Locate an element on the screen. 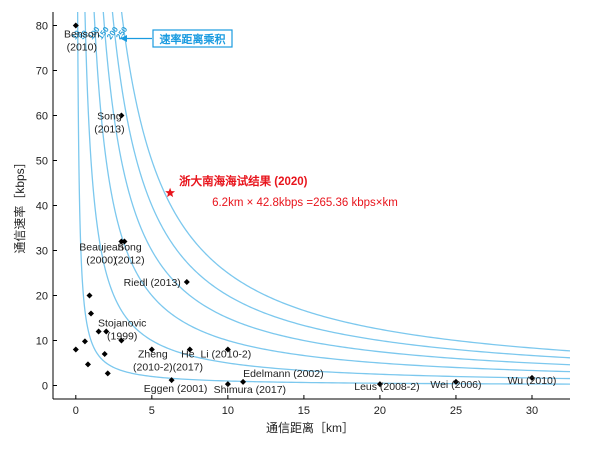  point-label: Stojanovic (1999) is located at coordinates (122, 330).